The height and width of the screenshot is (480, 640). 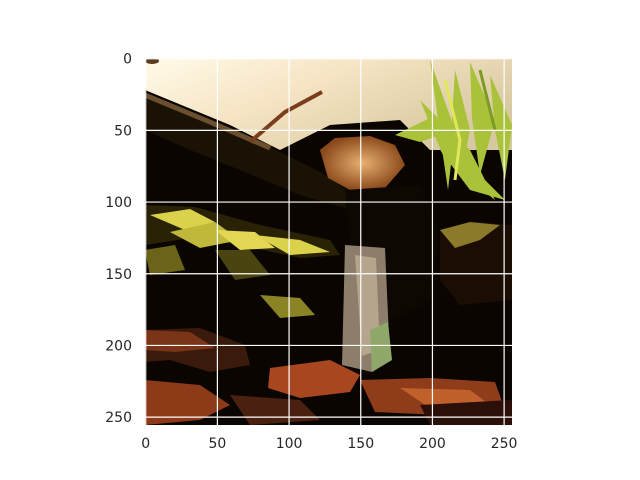 What do you see at coordinates (217, 444) in the screenshot?
I see `x-tick-label: 50` at bounding box center [217, 444].